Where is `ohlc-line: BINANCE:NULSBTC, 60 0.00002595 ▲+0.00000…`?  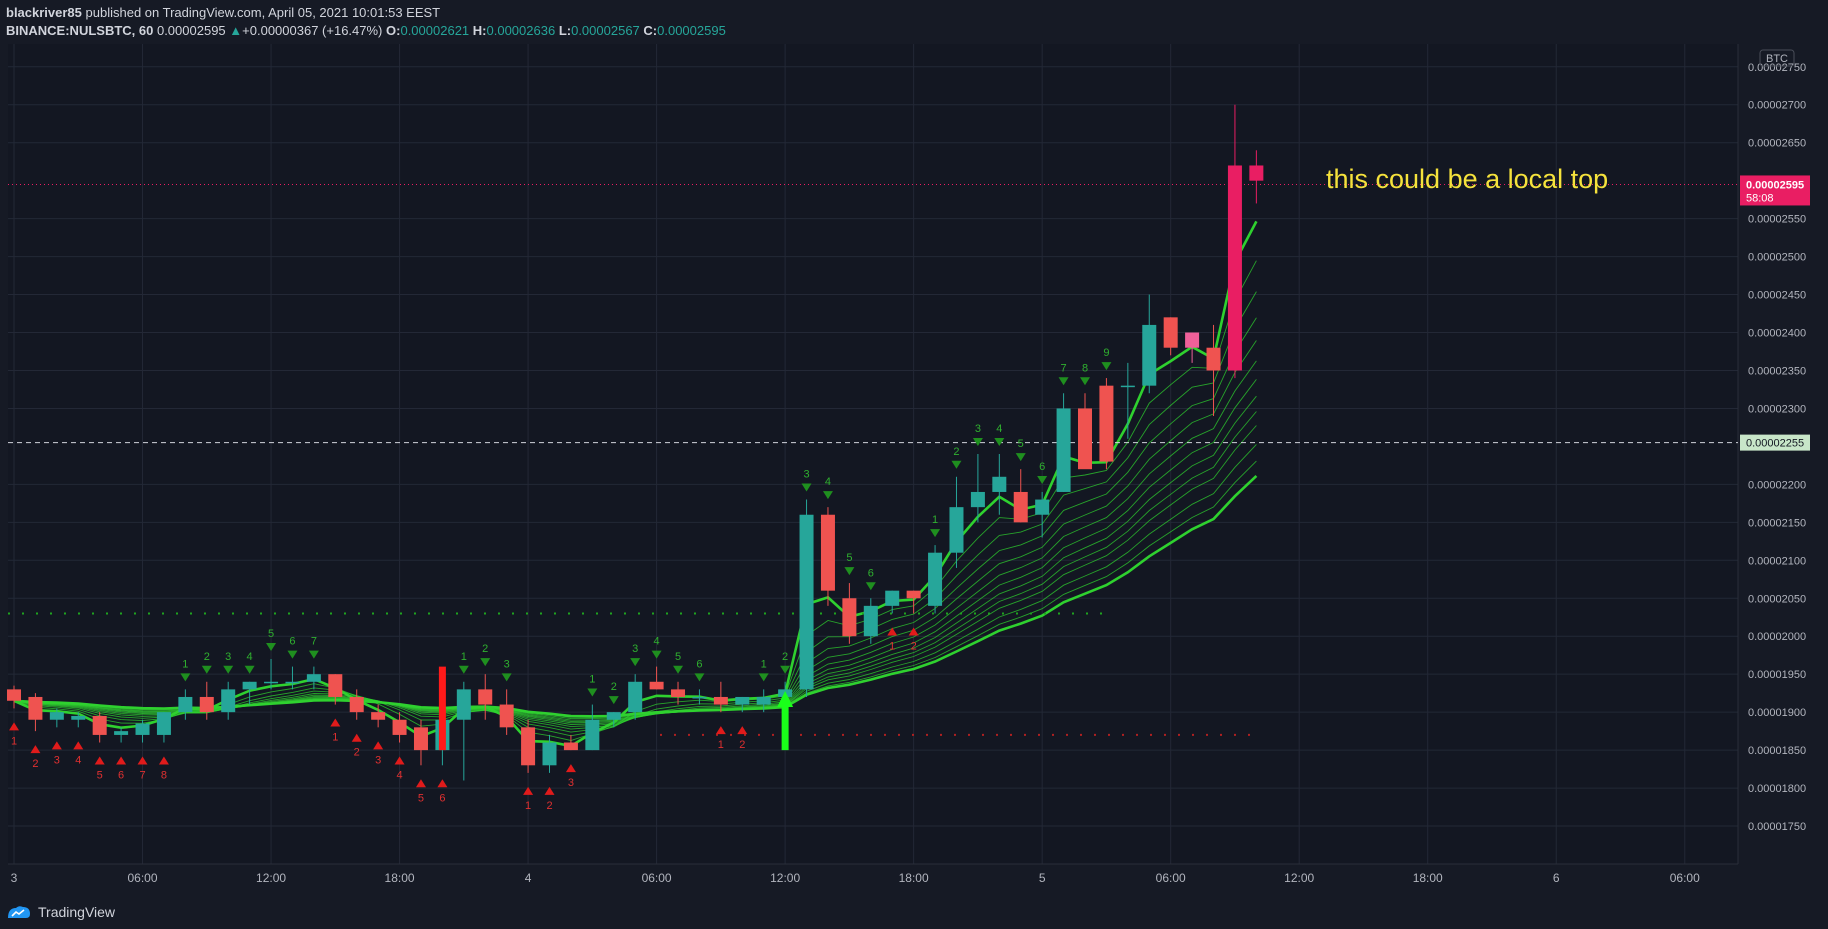 ohlc-line: BINANCE:NULSBTC, 60 0.00002595 ▲+0.00000… is located at coordinates (366, 31).